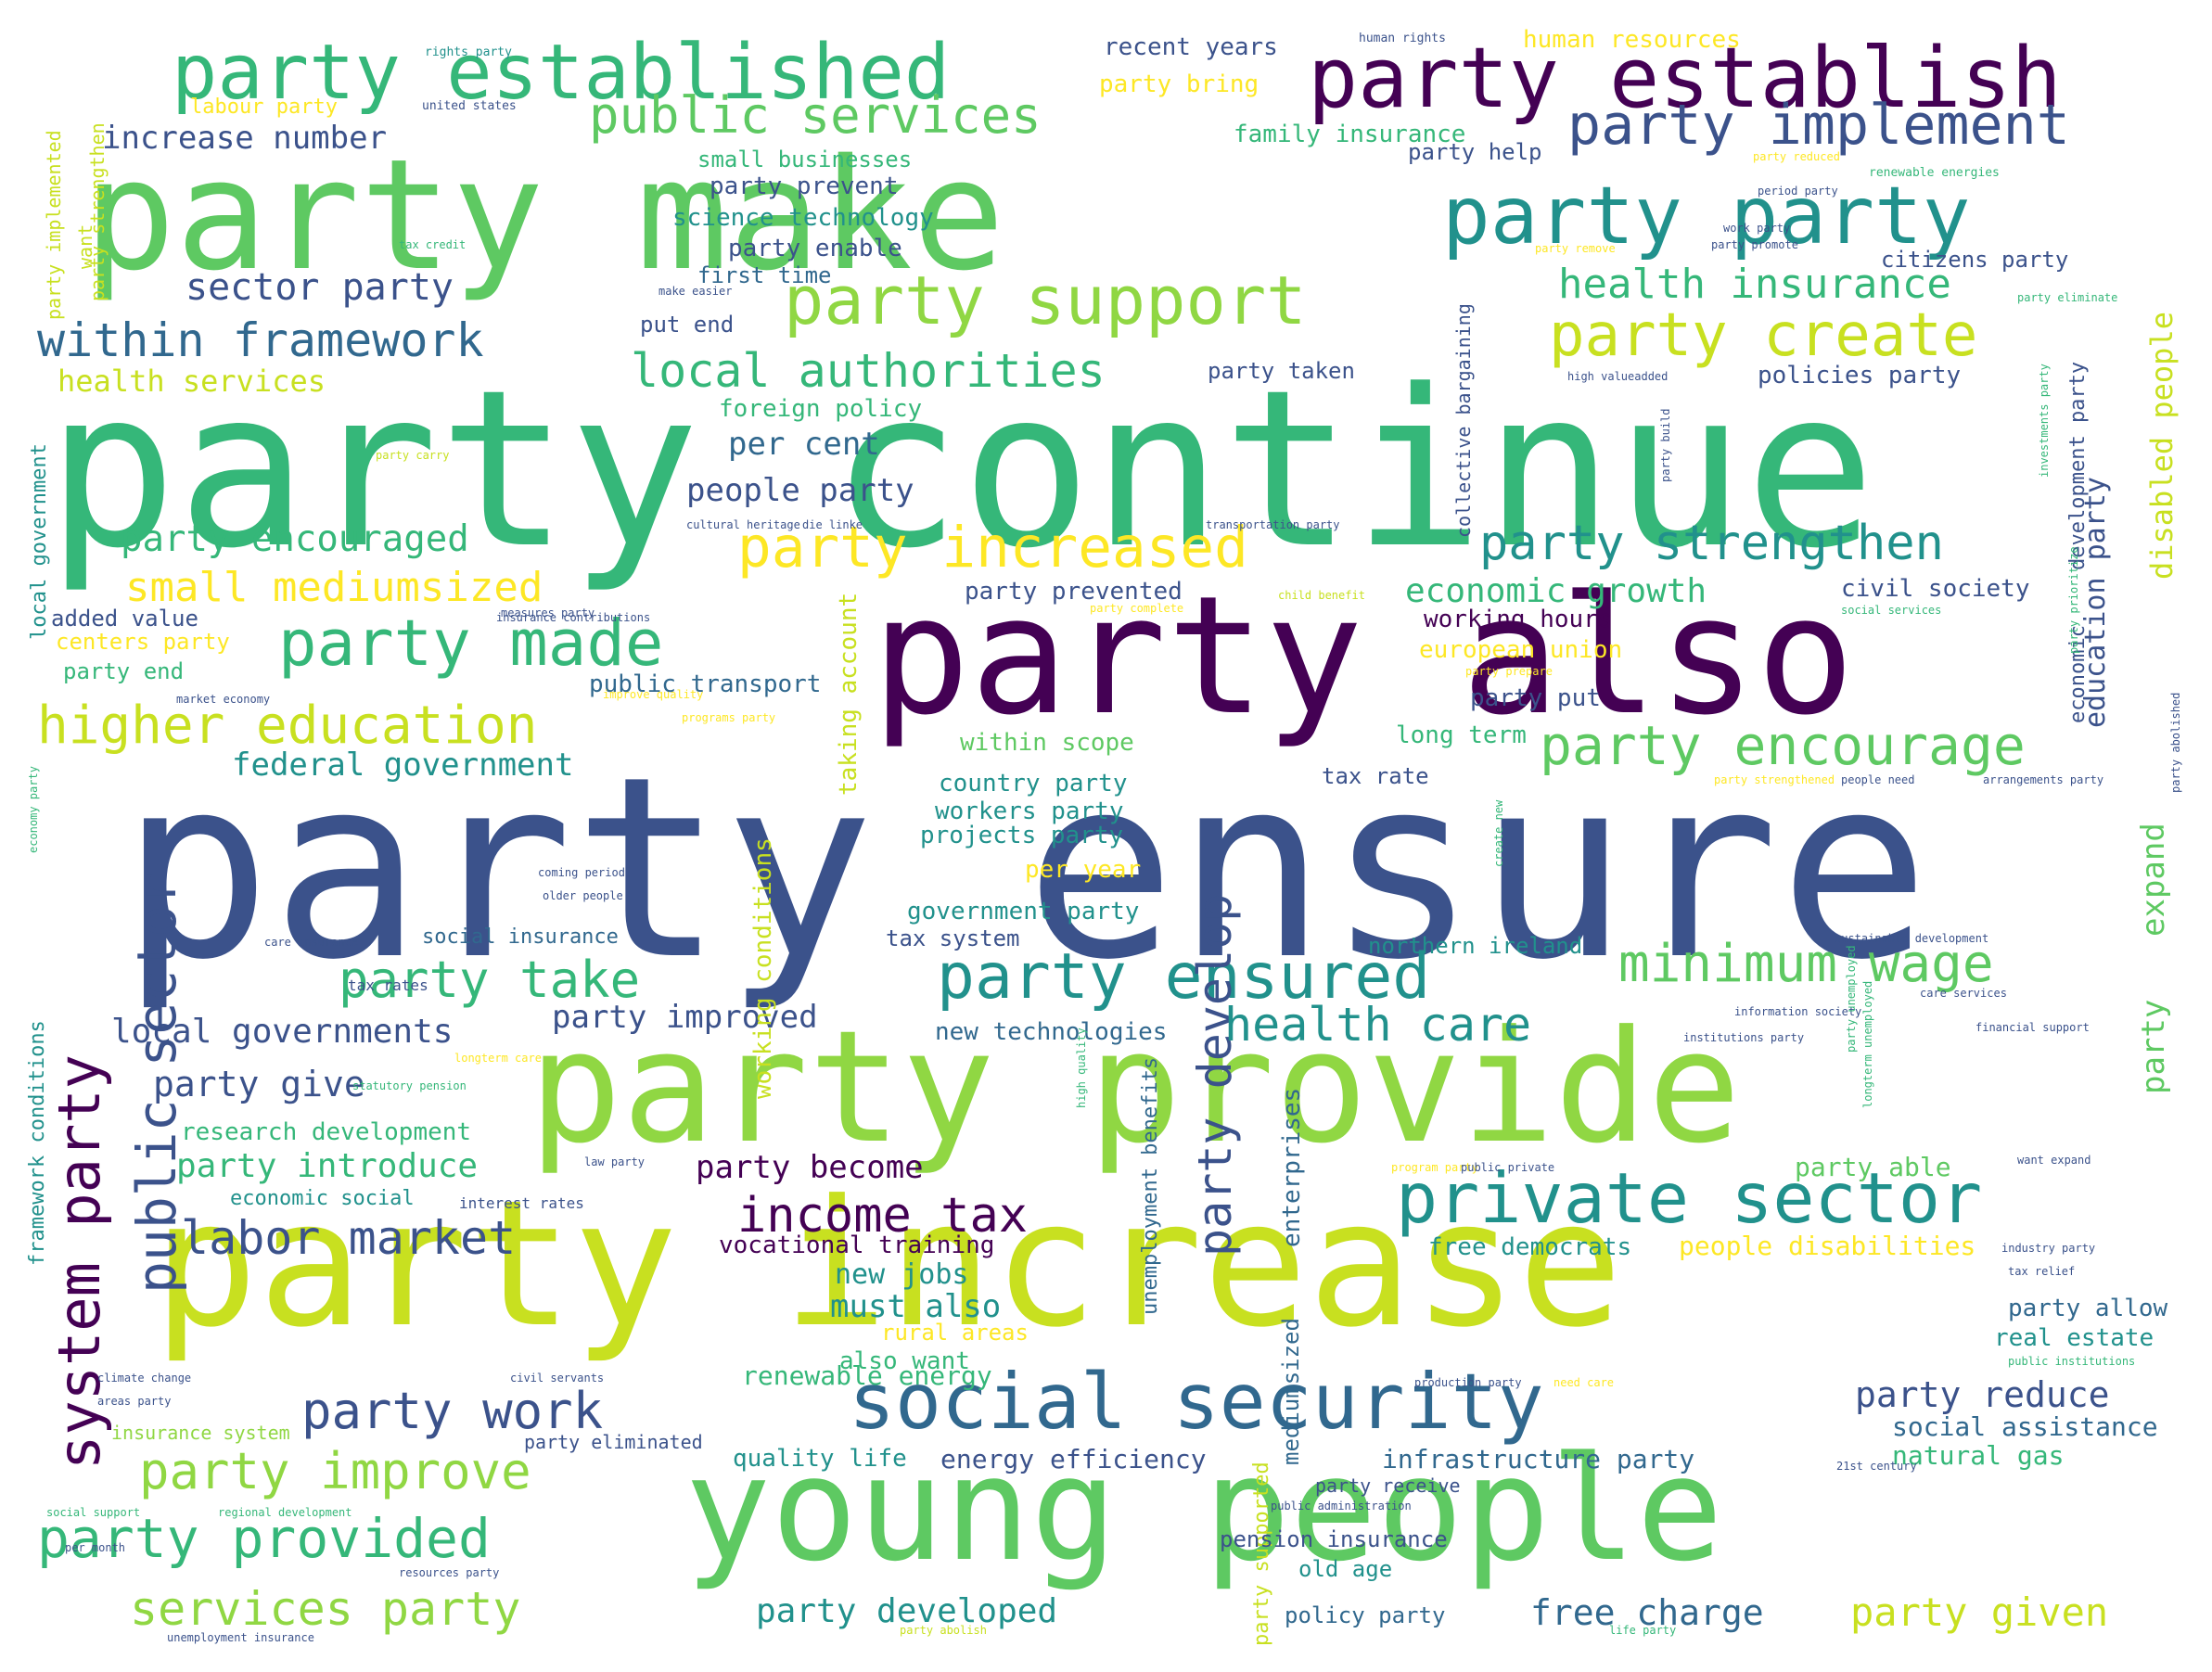 The height and width of the screenshot is (1672, 2212). What do you see at coordinates (1982, 1394) in the screenshot?
I see `word: party reduce` at bounding box center [1982, 1394].